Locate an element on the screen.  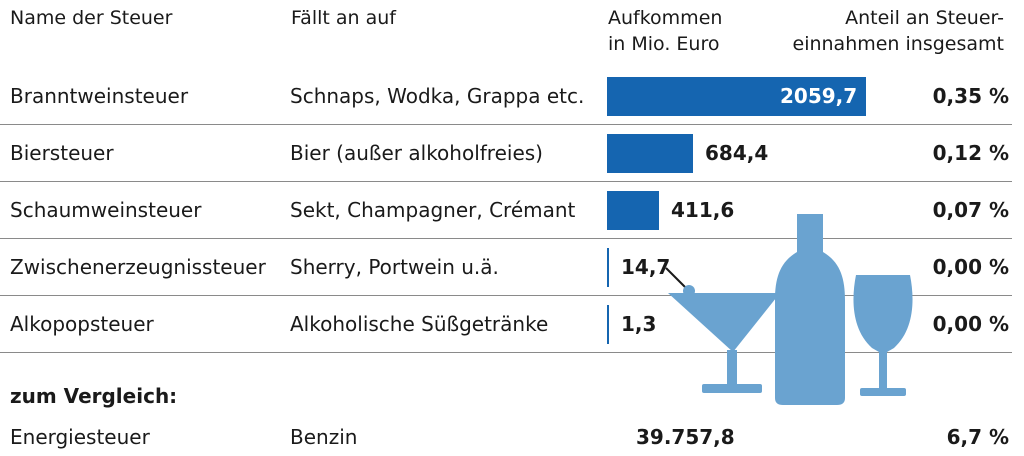
tax-name: Schaumweinsteuer is located at coordinates (106, 210).